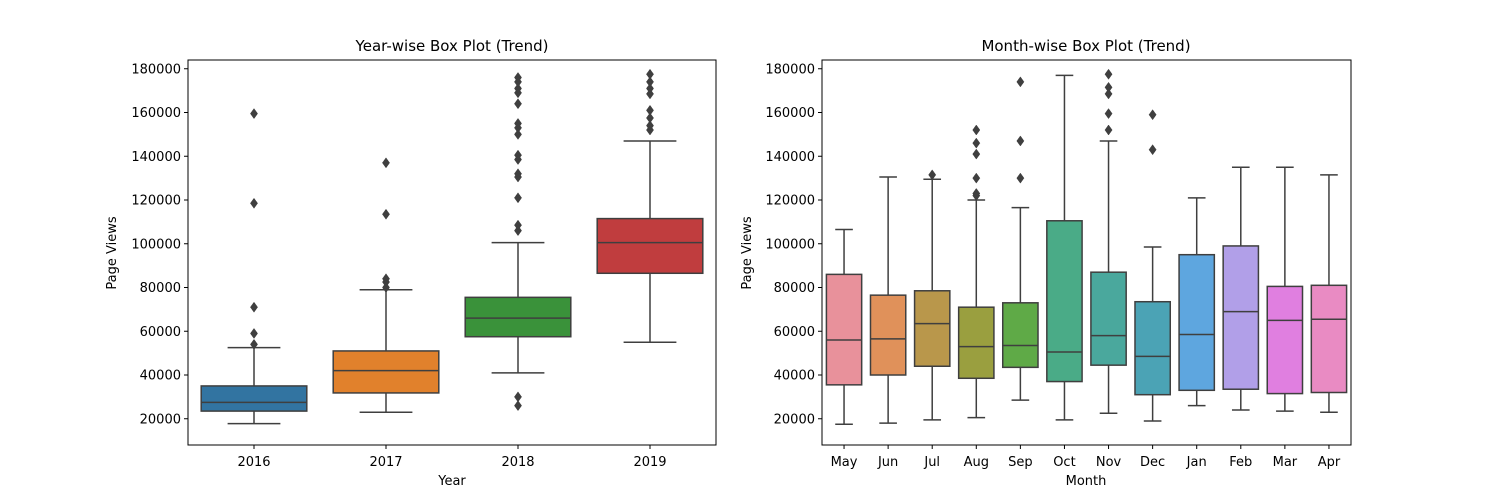  I want to click on box-aug, so click(976, 271).